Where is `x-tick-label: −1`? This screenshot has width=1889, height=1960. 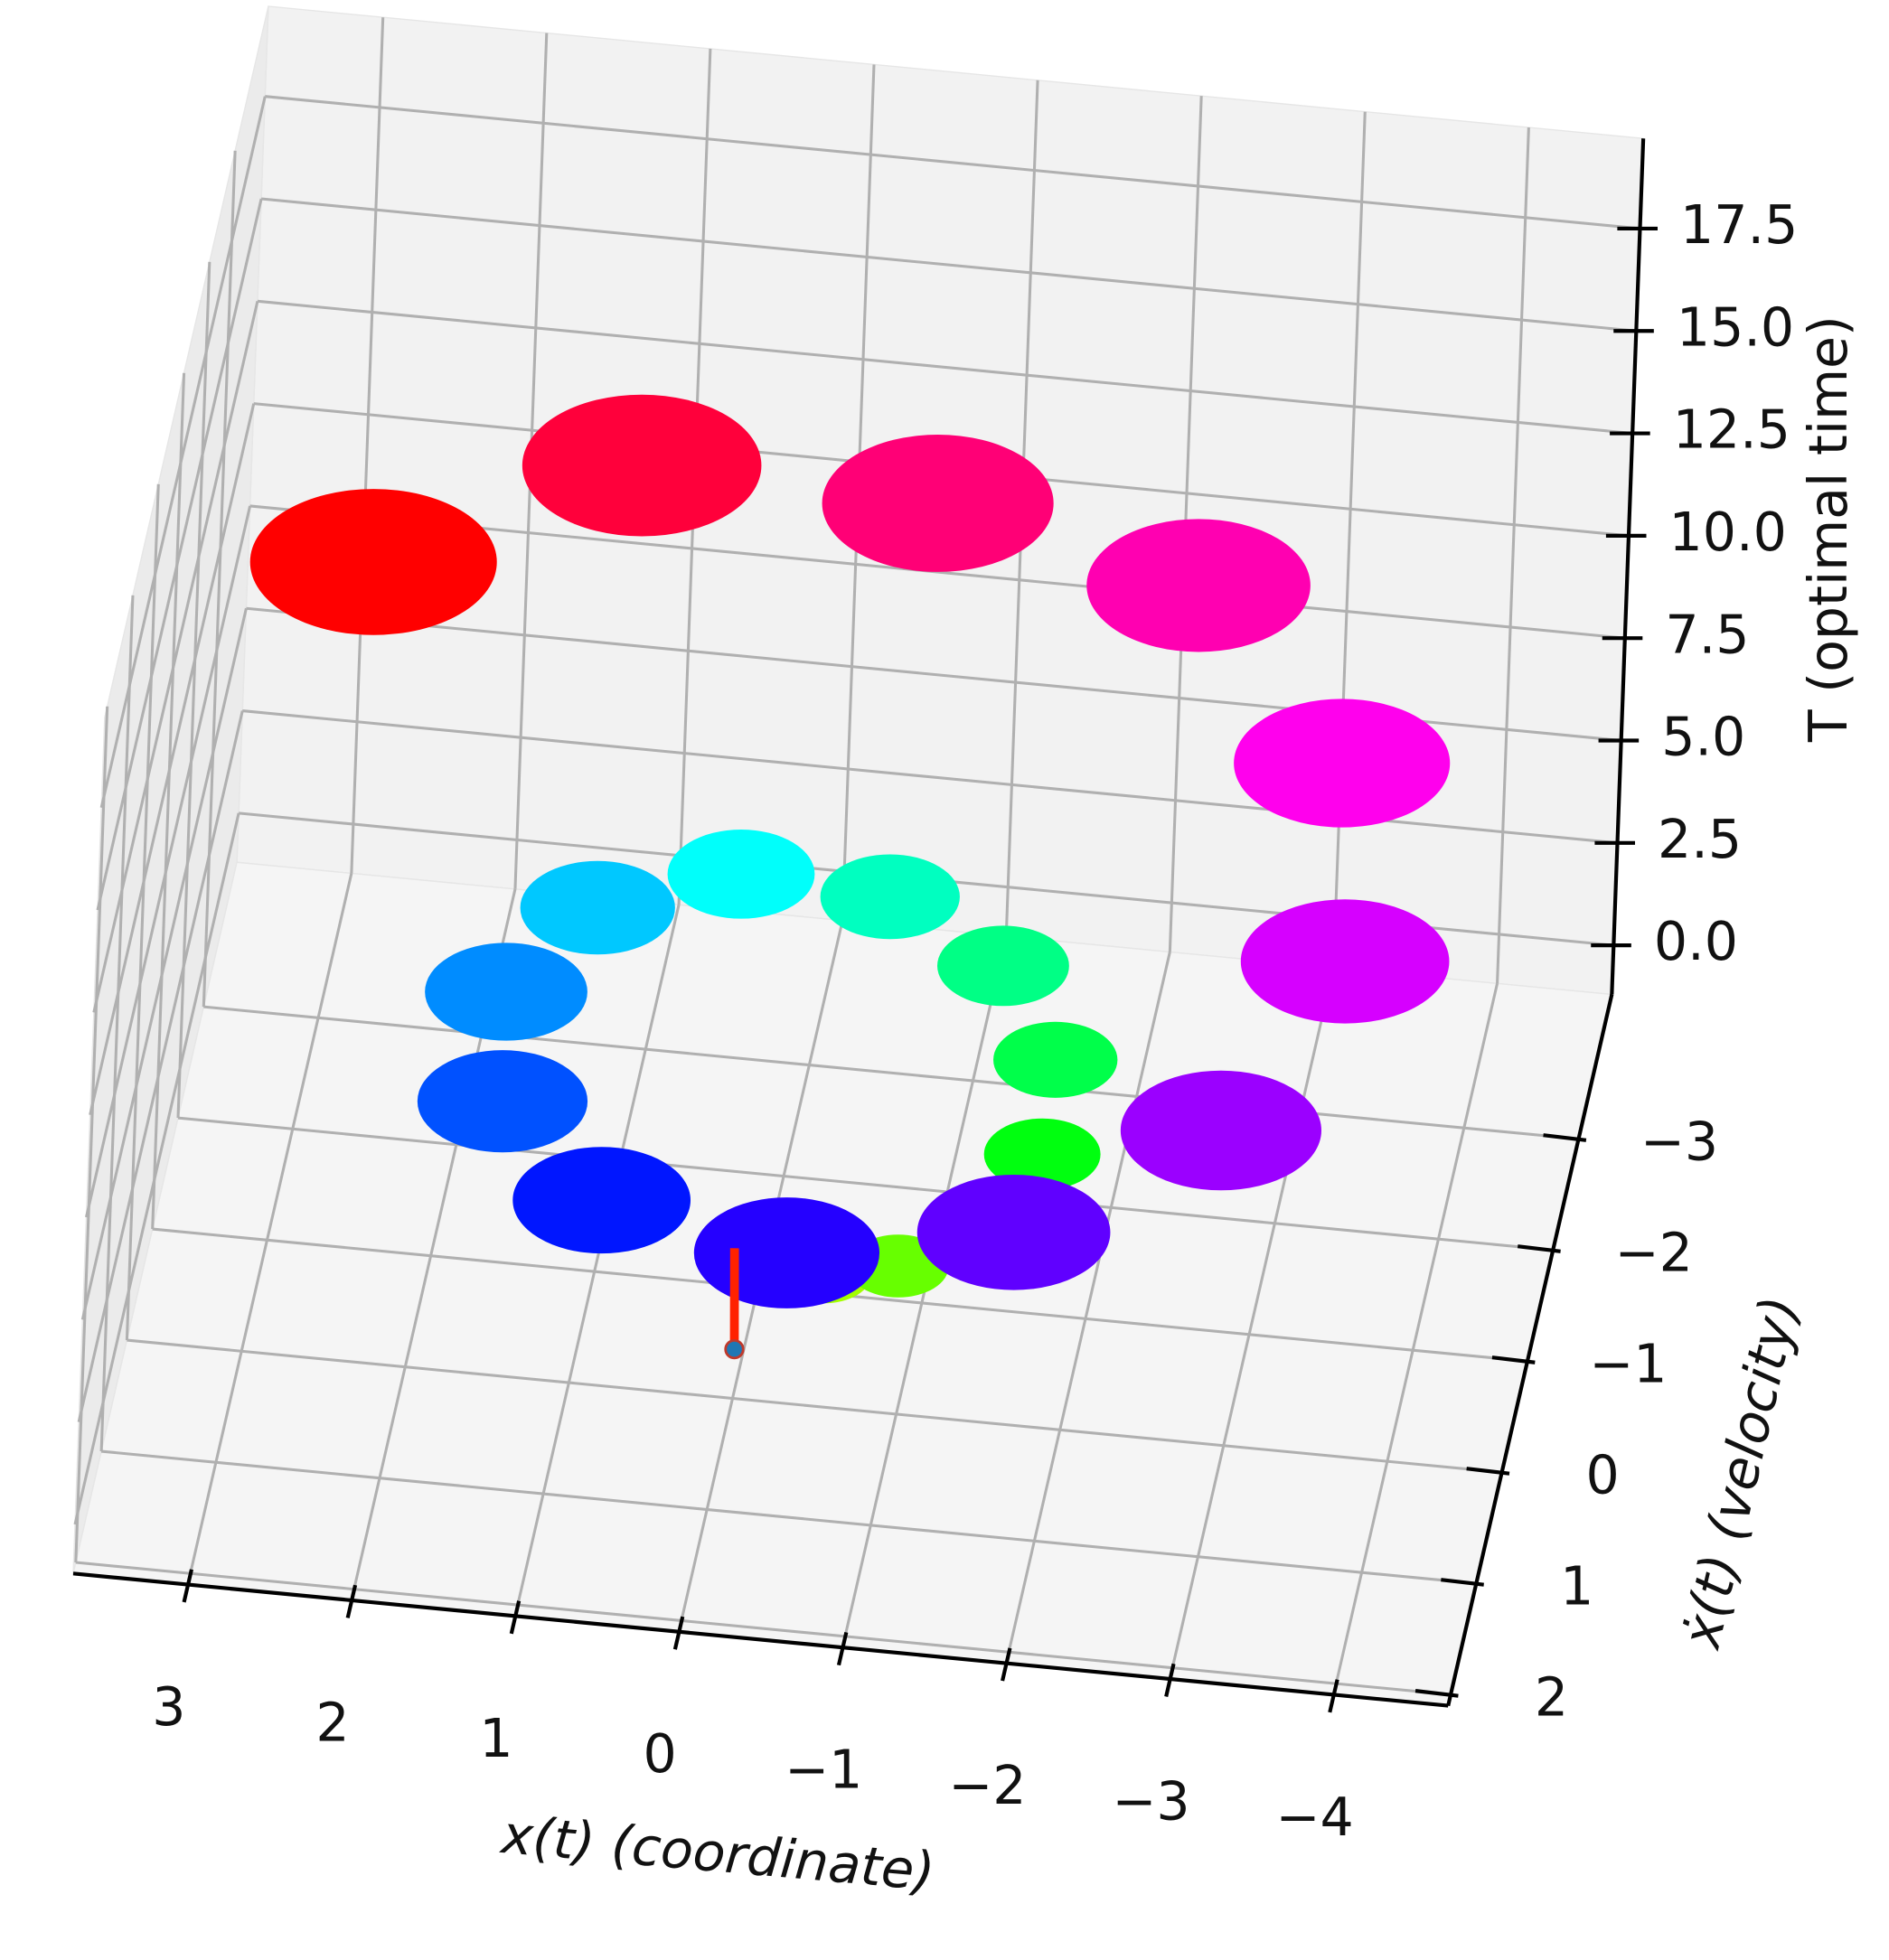
x-tick-label: −1 is located at coordinates (823, 1770).